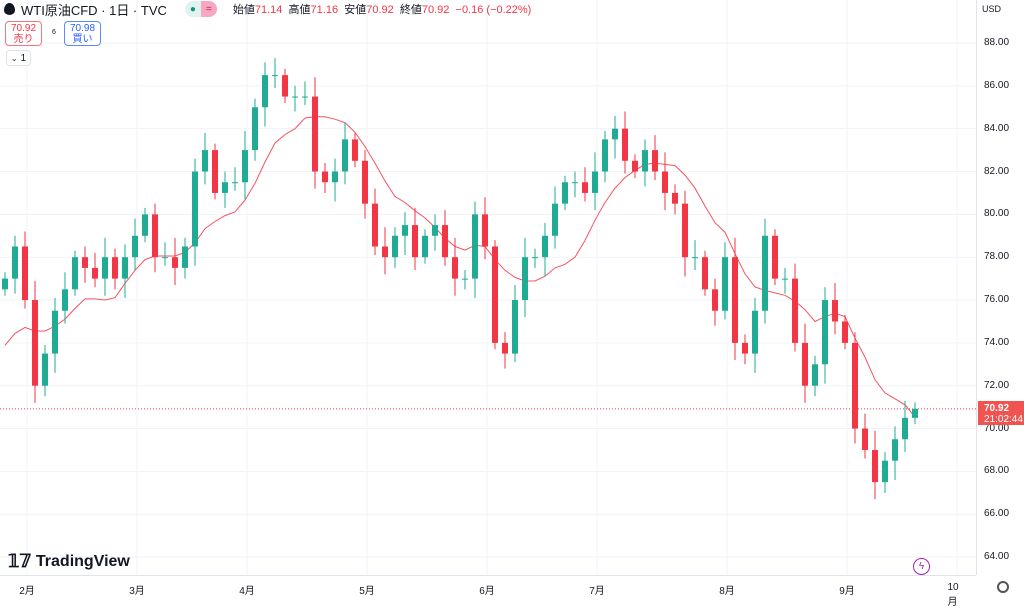 This screenshot has width=1024, height=608. I want to click on oil-drop-icon, so click(9, 9).